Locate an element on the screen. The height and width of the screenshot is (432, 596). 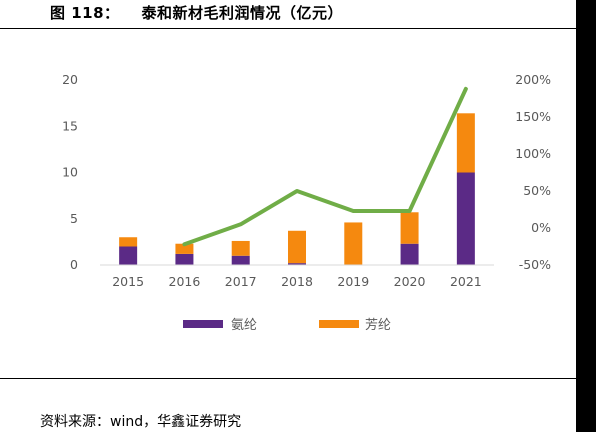
x-tick-label: 2020 is located at coordinates (410, 281).